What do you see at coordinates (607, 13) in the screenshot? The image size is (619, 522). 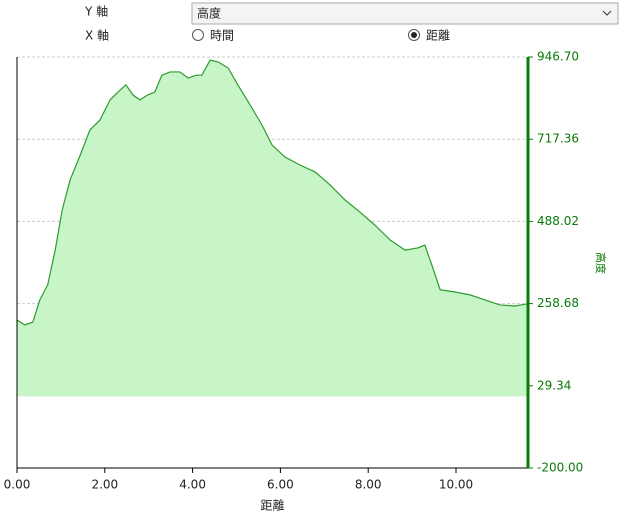 I see `dropdown-arrow` at bounding box center [607, 13].